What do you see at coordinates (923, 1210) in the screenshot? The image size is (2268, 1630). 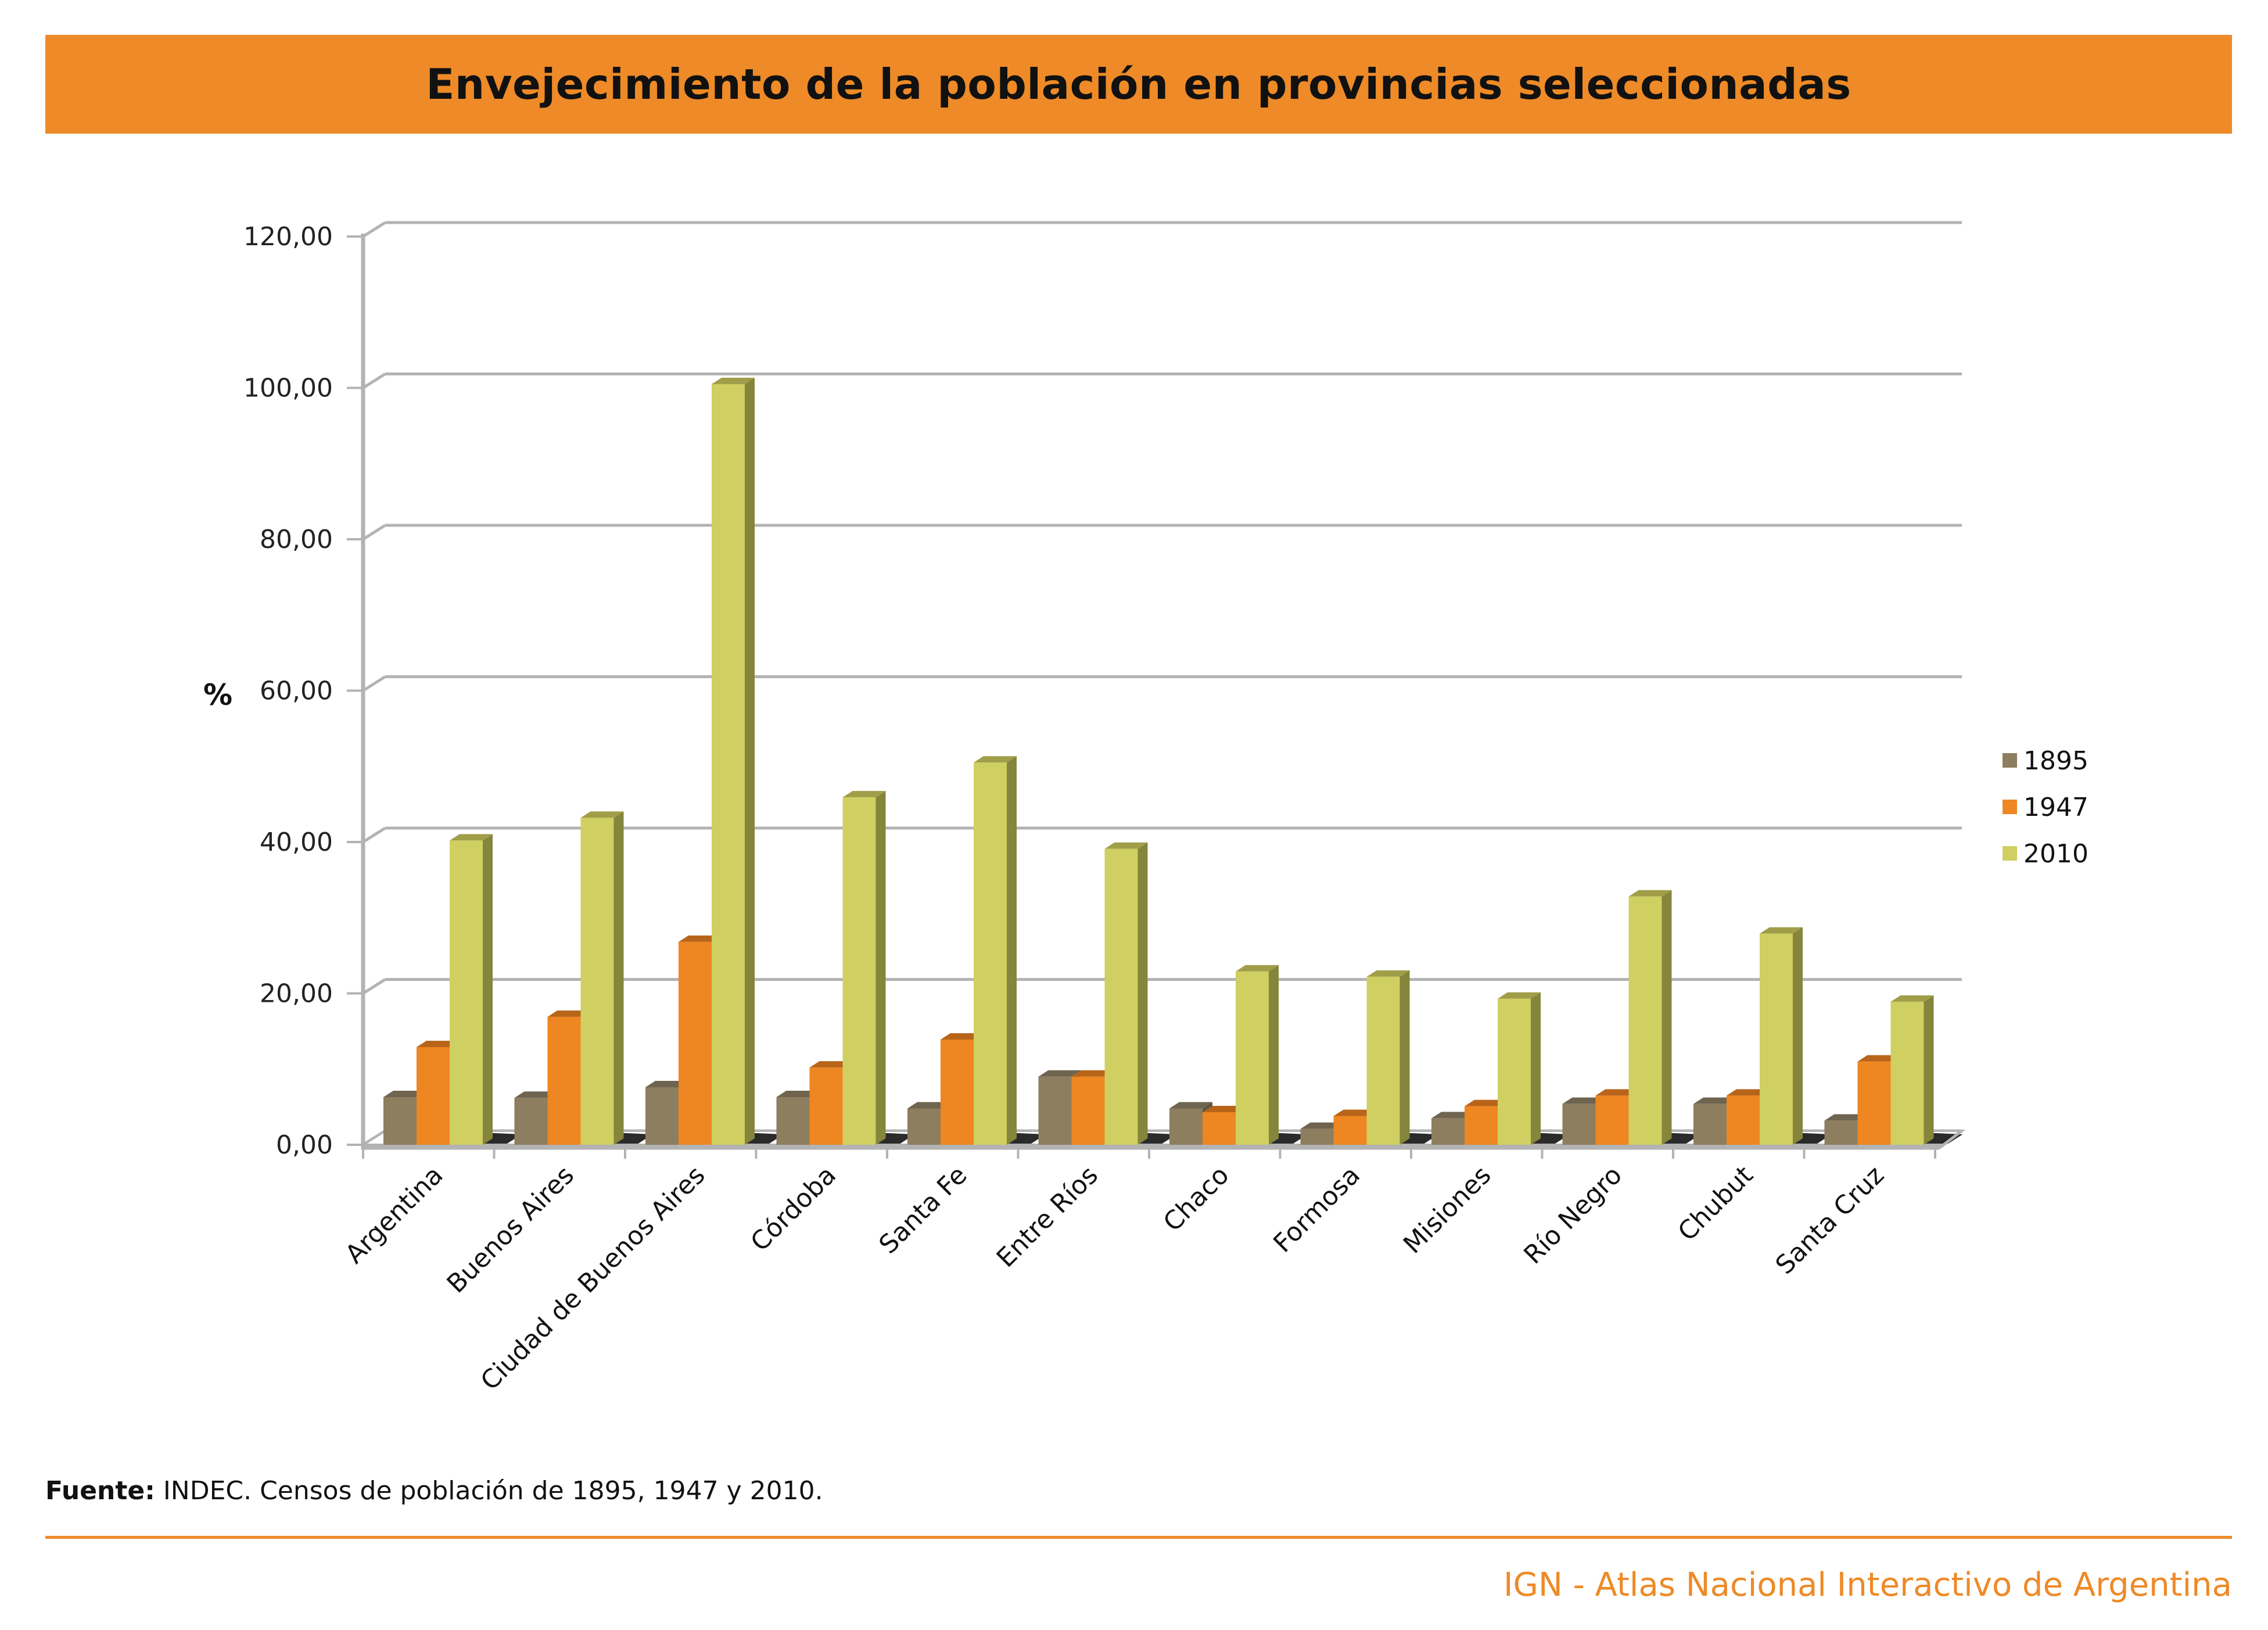 I see `x-category-label: Santa Fe` at bounding box center [923, 1210].